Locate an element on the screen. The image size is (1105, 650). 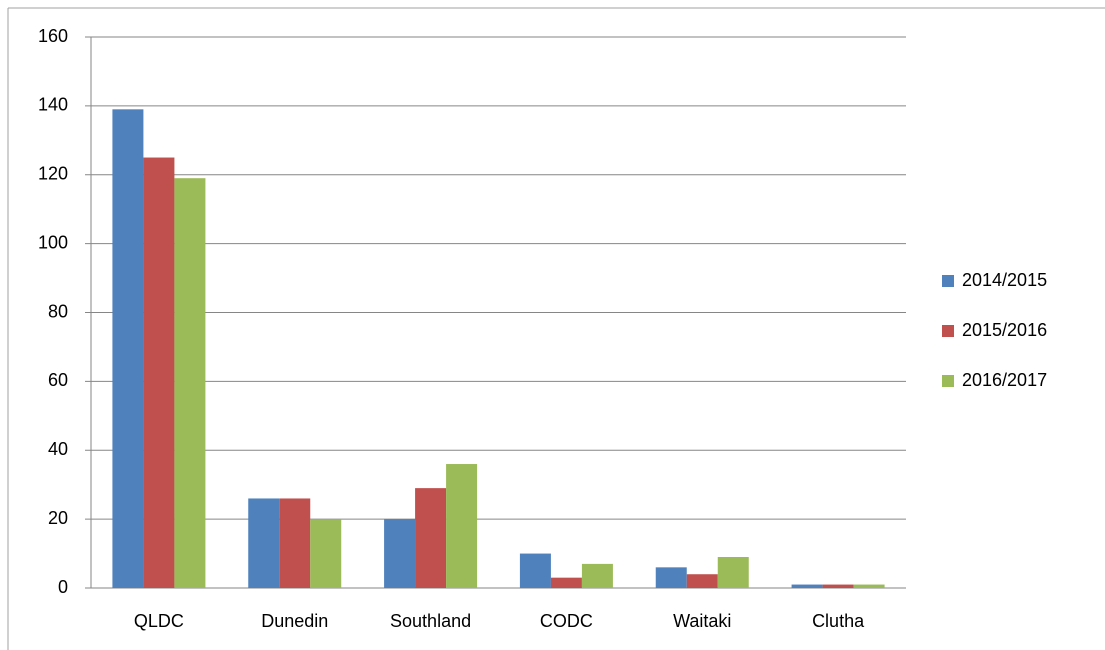
y-tick-label: 60 is located at coordinates (58, 380).